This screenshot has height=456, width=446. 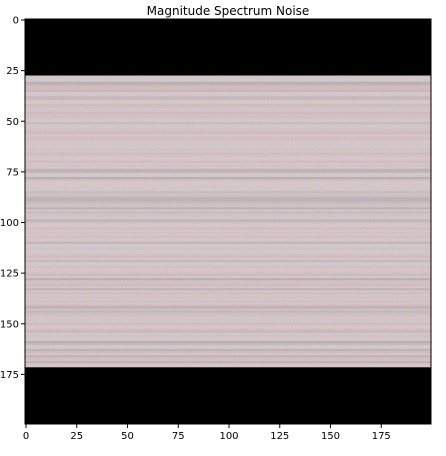 I want to click on y-tick-label: 125, so click(x=9, y=274).